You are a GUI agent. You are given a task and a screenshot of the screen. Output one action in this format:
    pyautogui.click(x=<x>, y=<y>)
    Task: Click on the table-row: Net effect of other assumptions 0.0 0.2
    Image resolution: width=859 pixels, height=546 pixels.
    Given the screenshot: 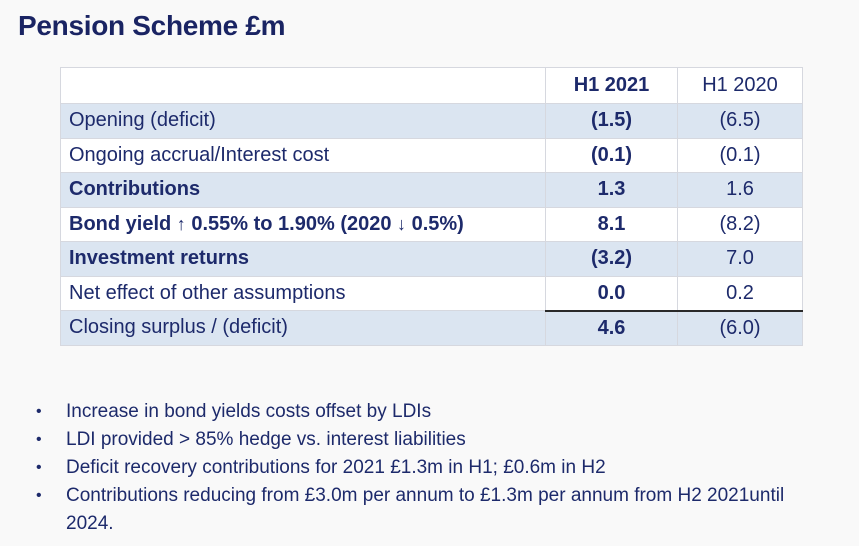 What is the action you would take?
    pyautogui.click(x=431, y=293)
    